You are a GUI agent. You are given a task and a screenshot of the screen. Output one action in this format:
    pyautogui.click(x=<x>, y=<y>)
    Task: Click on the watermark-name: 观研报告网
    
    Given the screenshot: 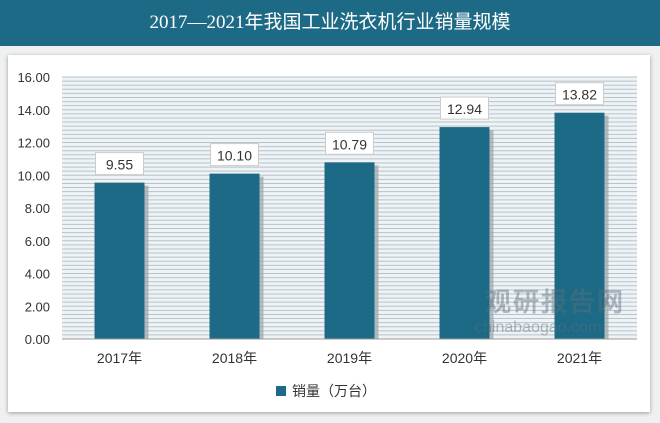 What is the action you would take?
    pyautogui.click(x=555, y=302)
    